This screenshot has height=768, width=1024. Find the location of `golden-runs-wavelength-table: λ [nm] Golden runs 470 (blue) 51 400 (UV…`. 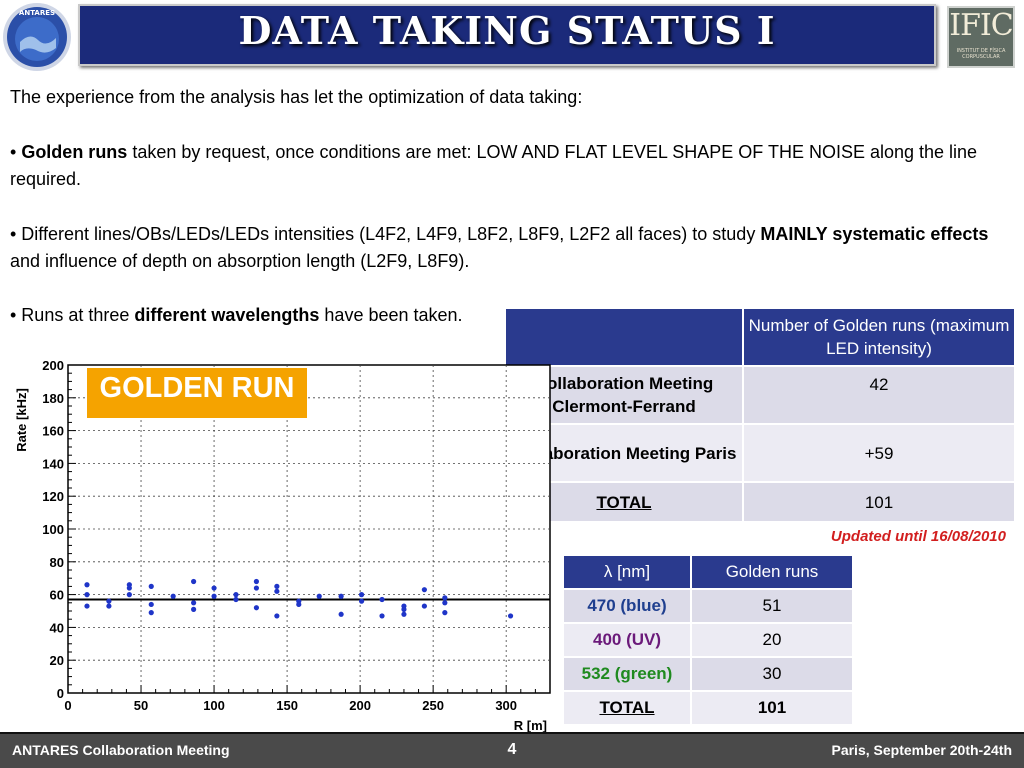

golden-runs-wavelength-table: λ [nm] Golden runs 470 (blue) 51 400 (UV… is located at coordinates (708, 640).